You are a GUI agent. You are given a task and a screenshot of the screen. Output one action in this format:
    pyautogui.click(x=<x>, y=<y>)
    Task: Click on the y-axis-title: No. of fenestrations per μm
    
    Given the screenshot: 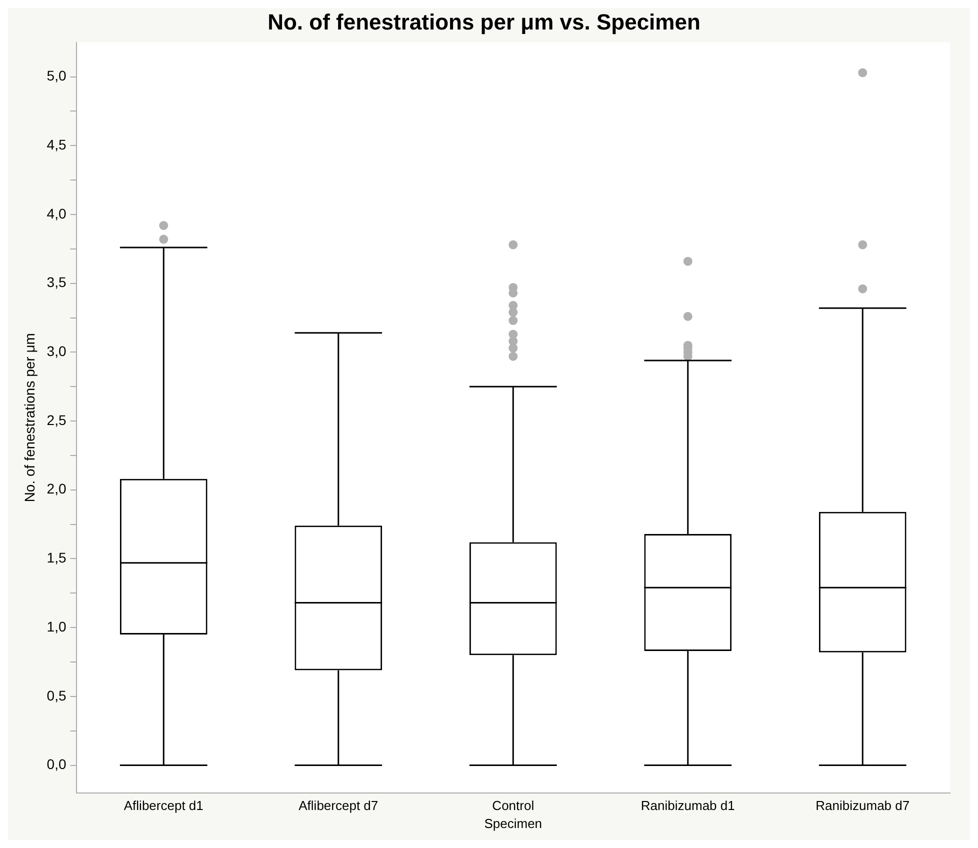 What is the action you would take?
    pyautogui.click(x=29, y=417)
    